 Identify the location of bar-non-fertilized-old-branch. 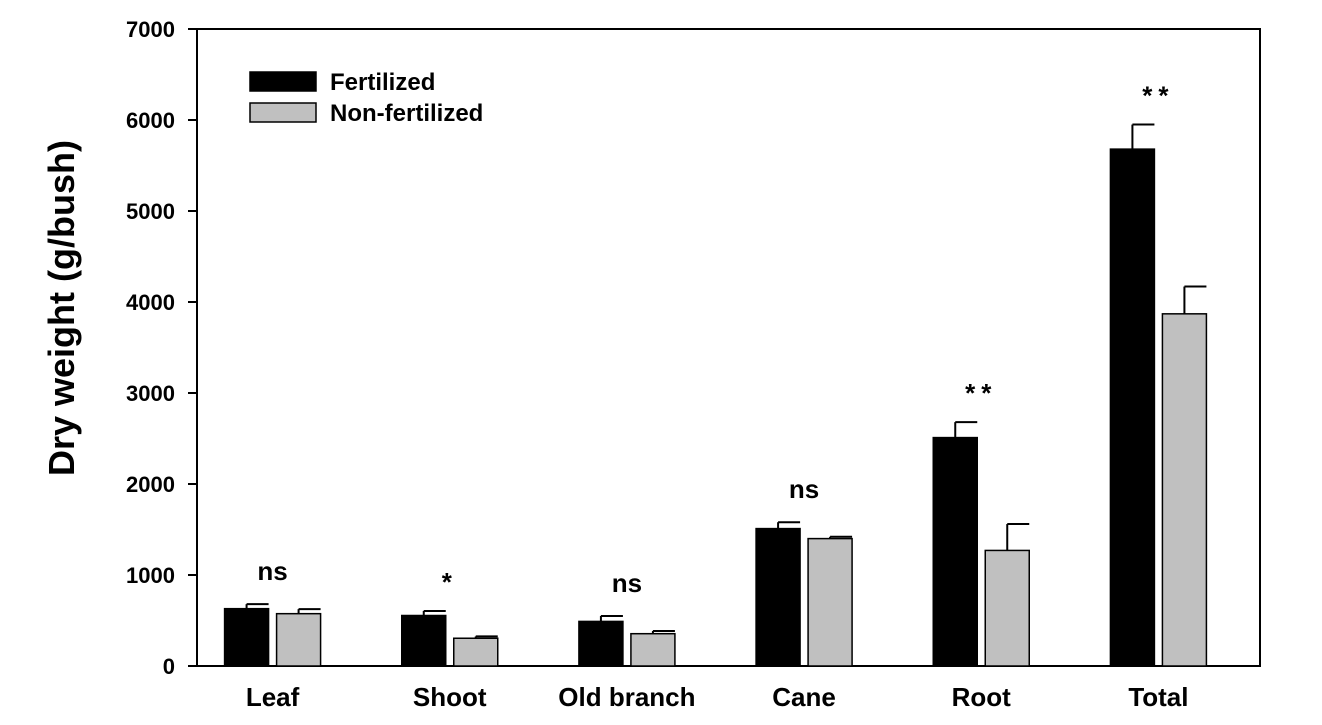
(653, 649).